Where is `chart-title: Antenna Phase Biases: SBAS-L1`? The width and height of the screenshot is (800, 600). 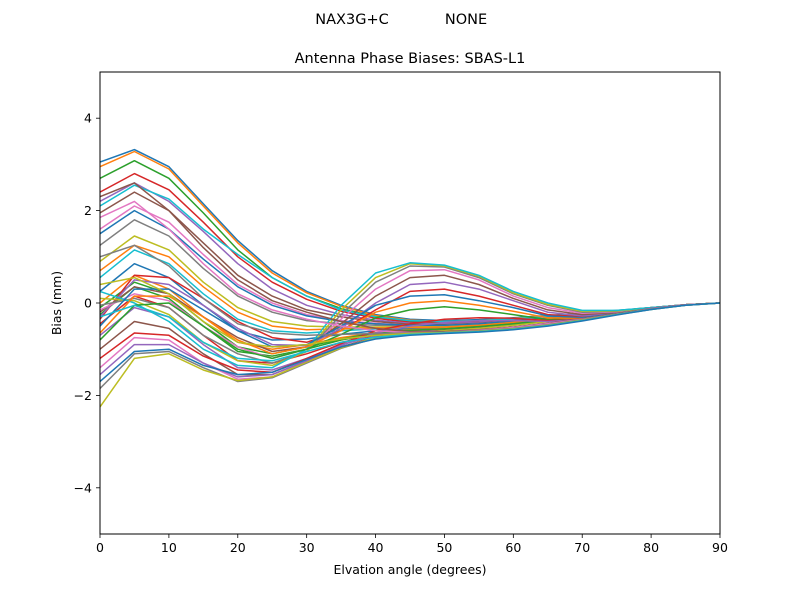
chart-title: Antenna Phase Biases: SBAS-L1 is located at coordinates (410, 59).